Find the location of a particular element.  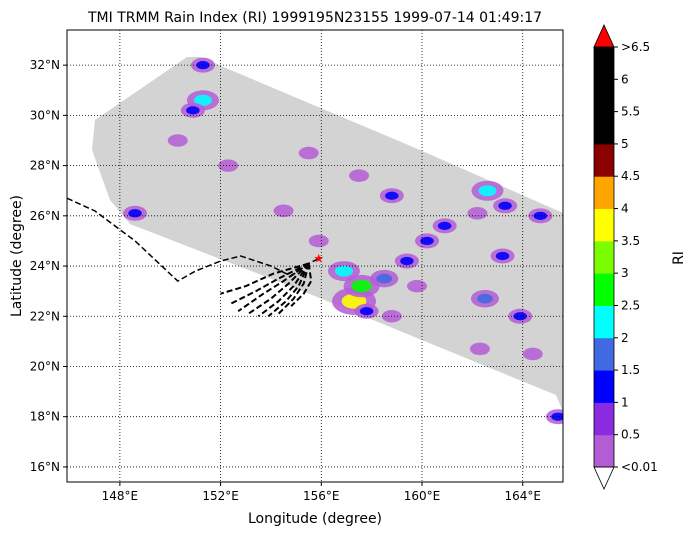

storm-center-star: ★ is located at coordinates (318, 259).